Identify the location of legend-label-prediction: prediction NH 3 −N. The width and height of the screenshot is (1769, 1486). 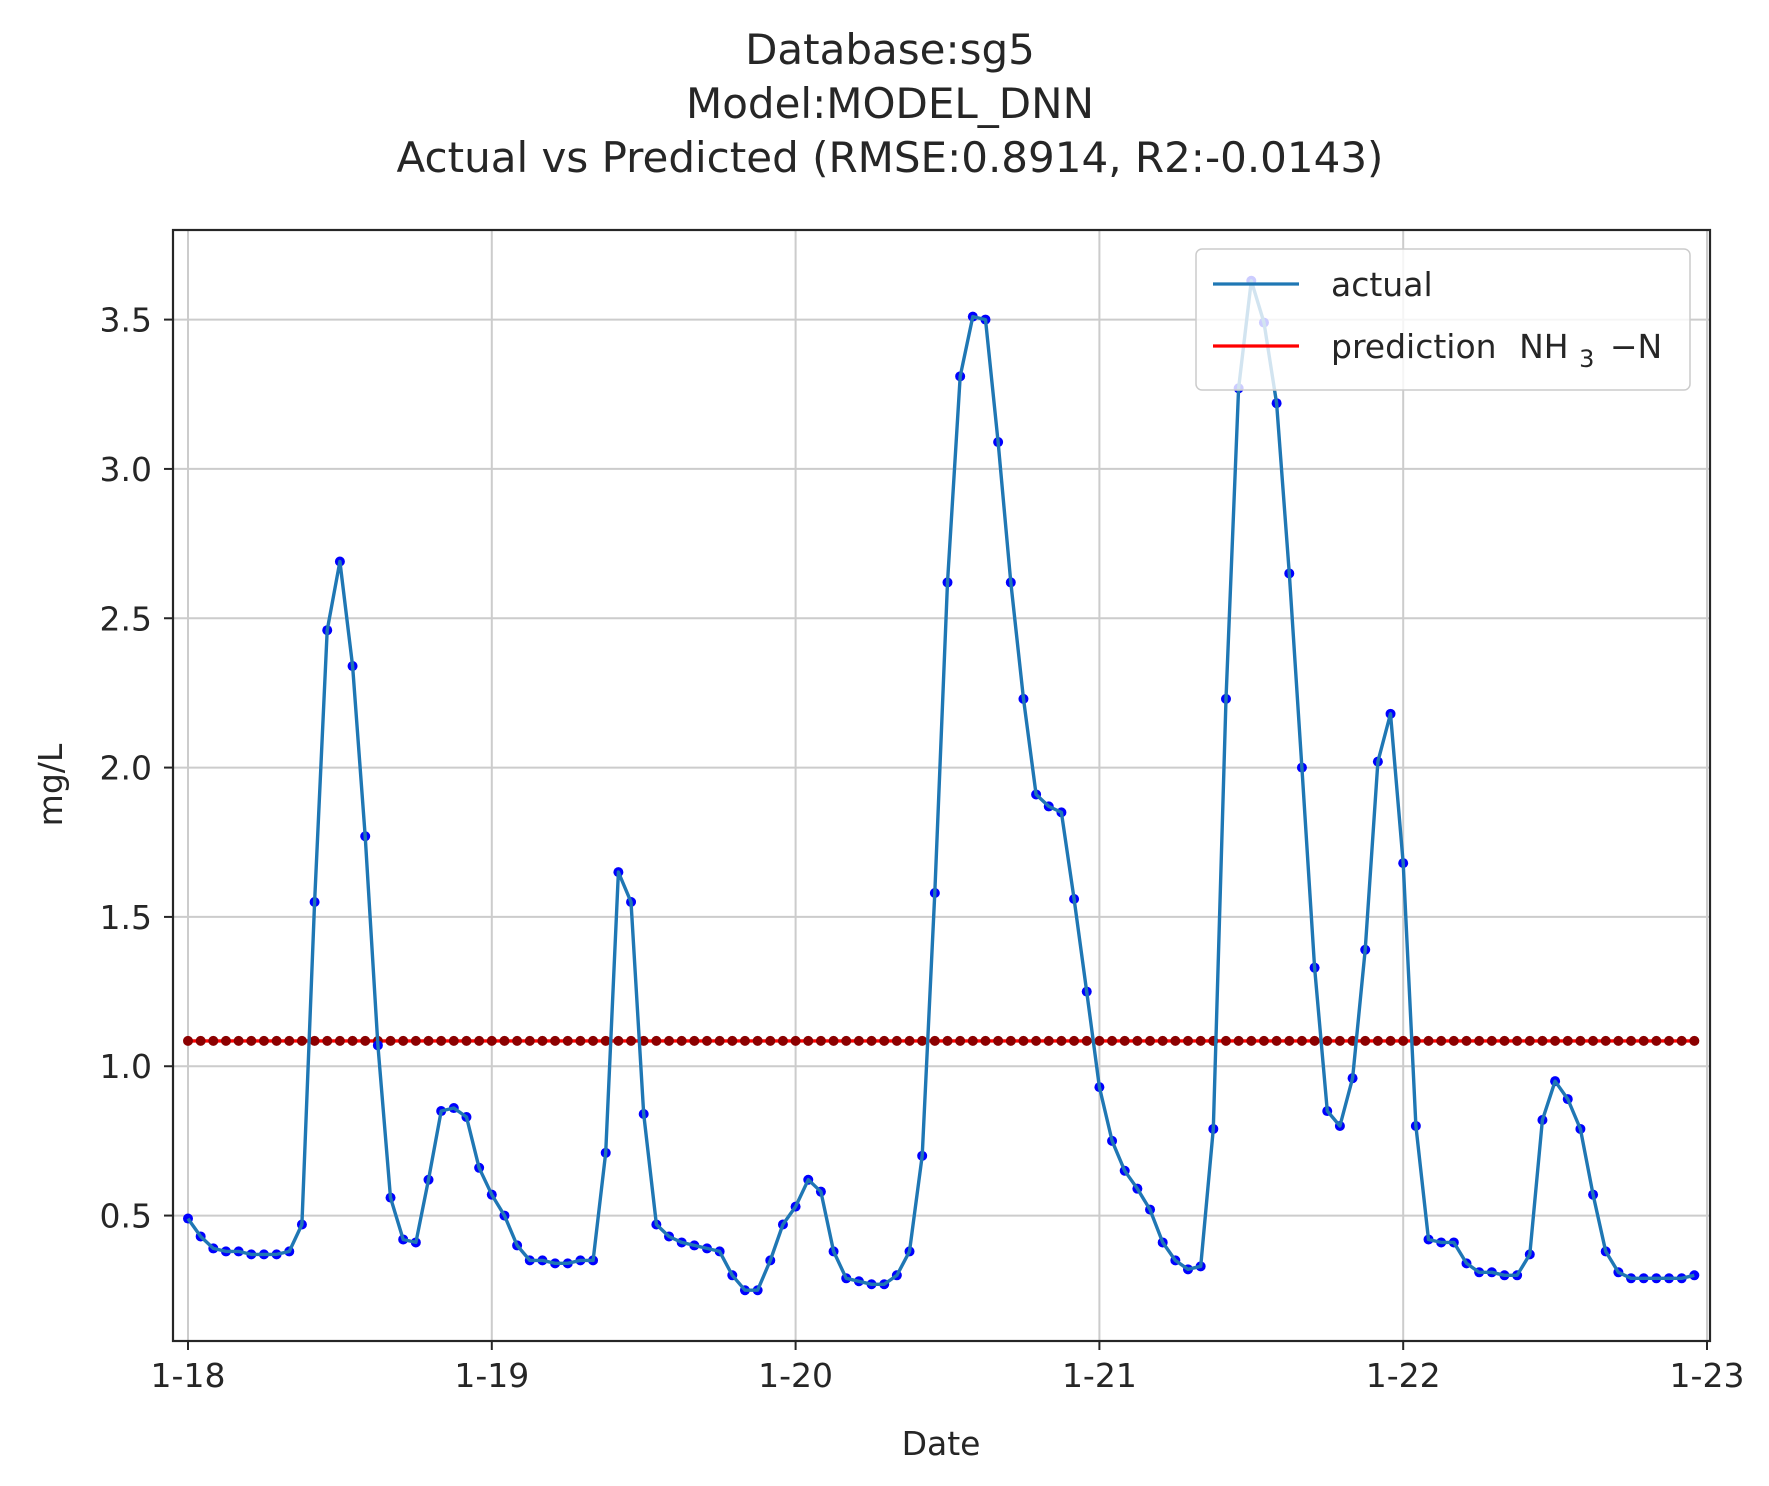
(1496, 351).